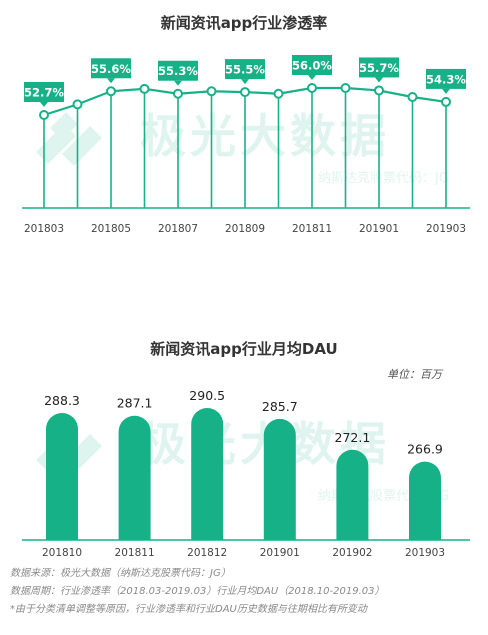 This screenshot has height=635, width=488. What do you see at coordinates (62, 553) in the screenshot?
I see `x-tick-label: 201810` at bounding box center [62, 553].